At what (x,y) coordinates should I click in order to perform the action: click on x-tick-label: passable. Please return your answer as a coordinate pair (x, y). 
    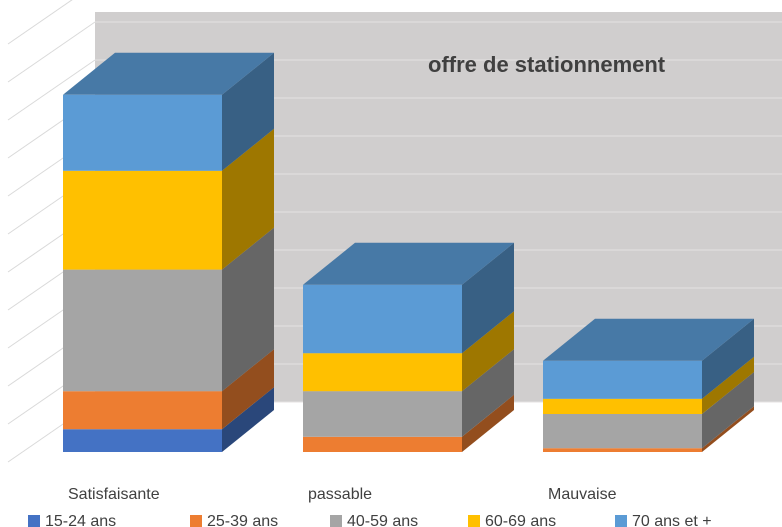
    Looking at the image, I should click on (340, 494).